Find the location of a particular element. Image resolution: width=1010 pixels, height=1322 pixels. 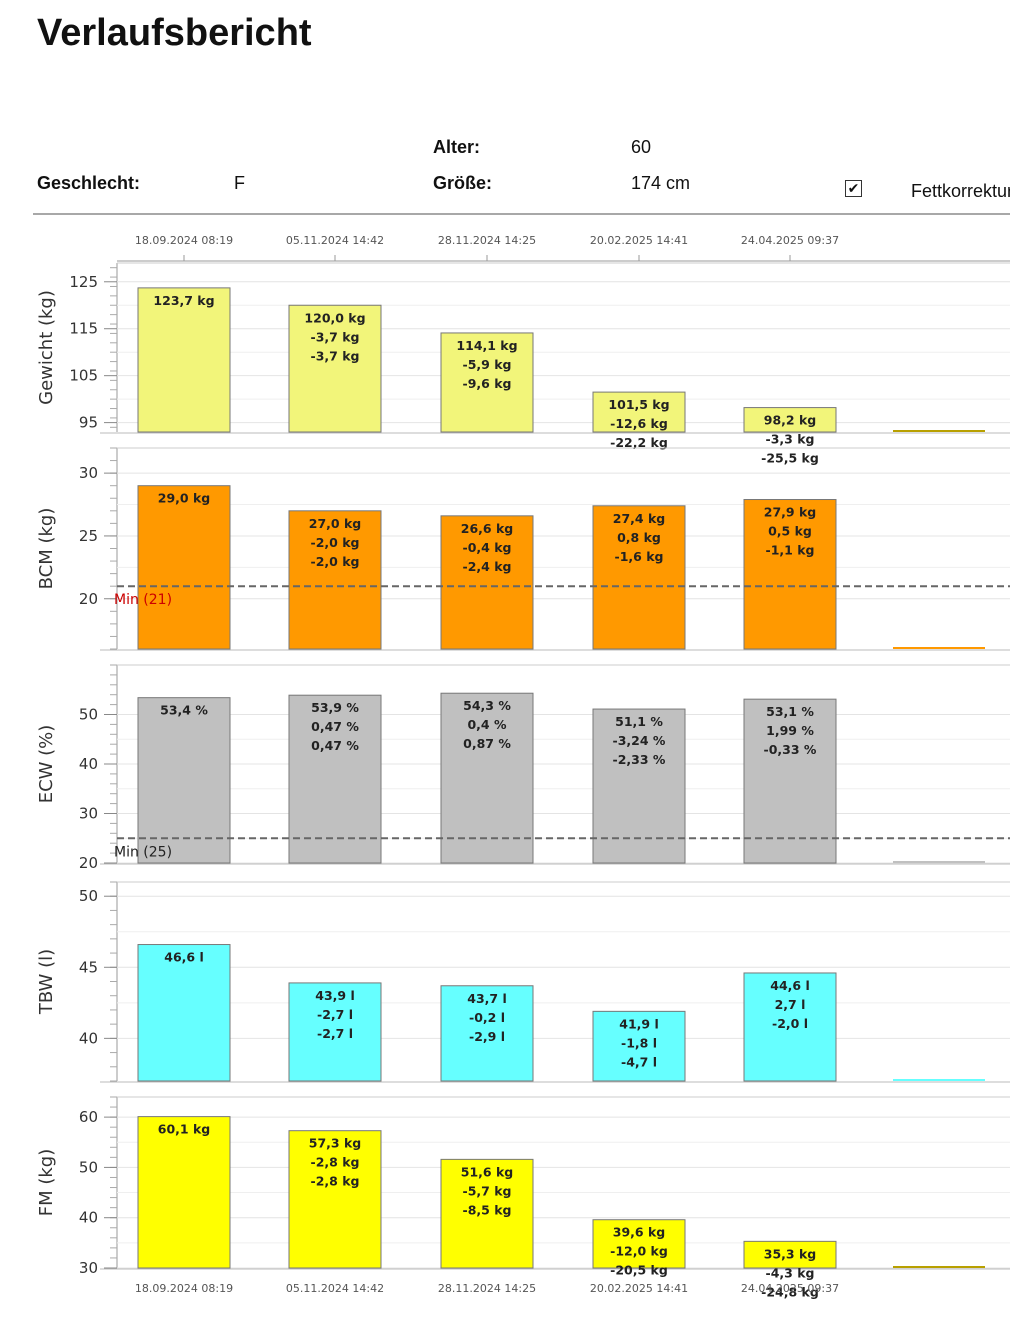

bar-data-label: -25,5 kg is located at coordinates (790, 458).